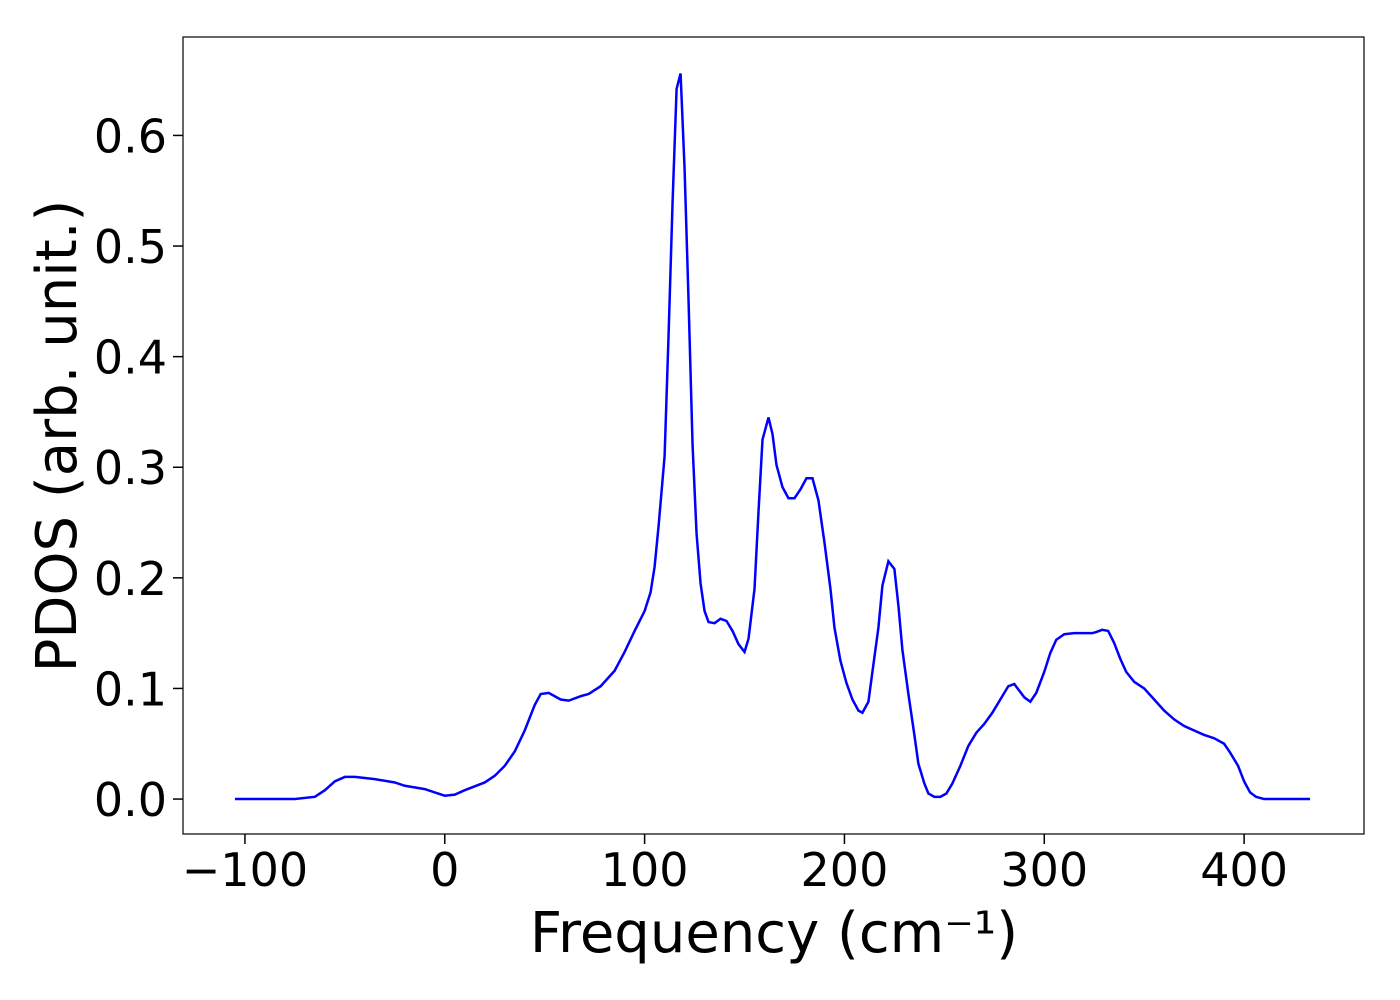 This screenshot has width=1400, height=1000. I want to click on x-tick-label: 0, so click(444, 870).